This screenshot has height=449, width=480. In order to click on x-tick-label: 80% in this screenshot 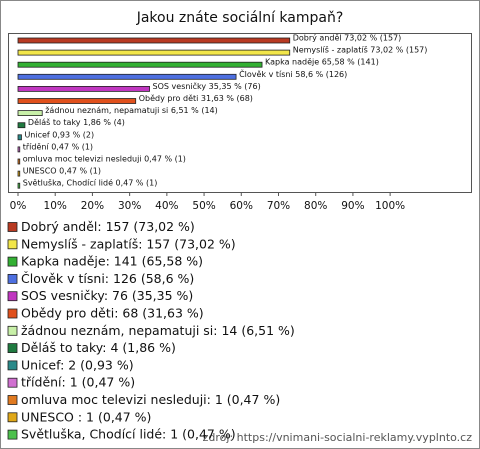, I will do `click(315, 206)`.